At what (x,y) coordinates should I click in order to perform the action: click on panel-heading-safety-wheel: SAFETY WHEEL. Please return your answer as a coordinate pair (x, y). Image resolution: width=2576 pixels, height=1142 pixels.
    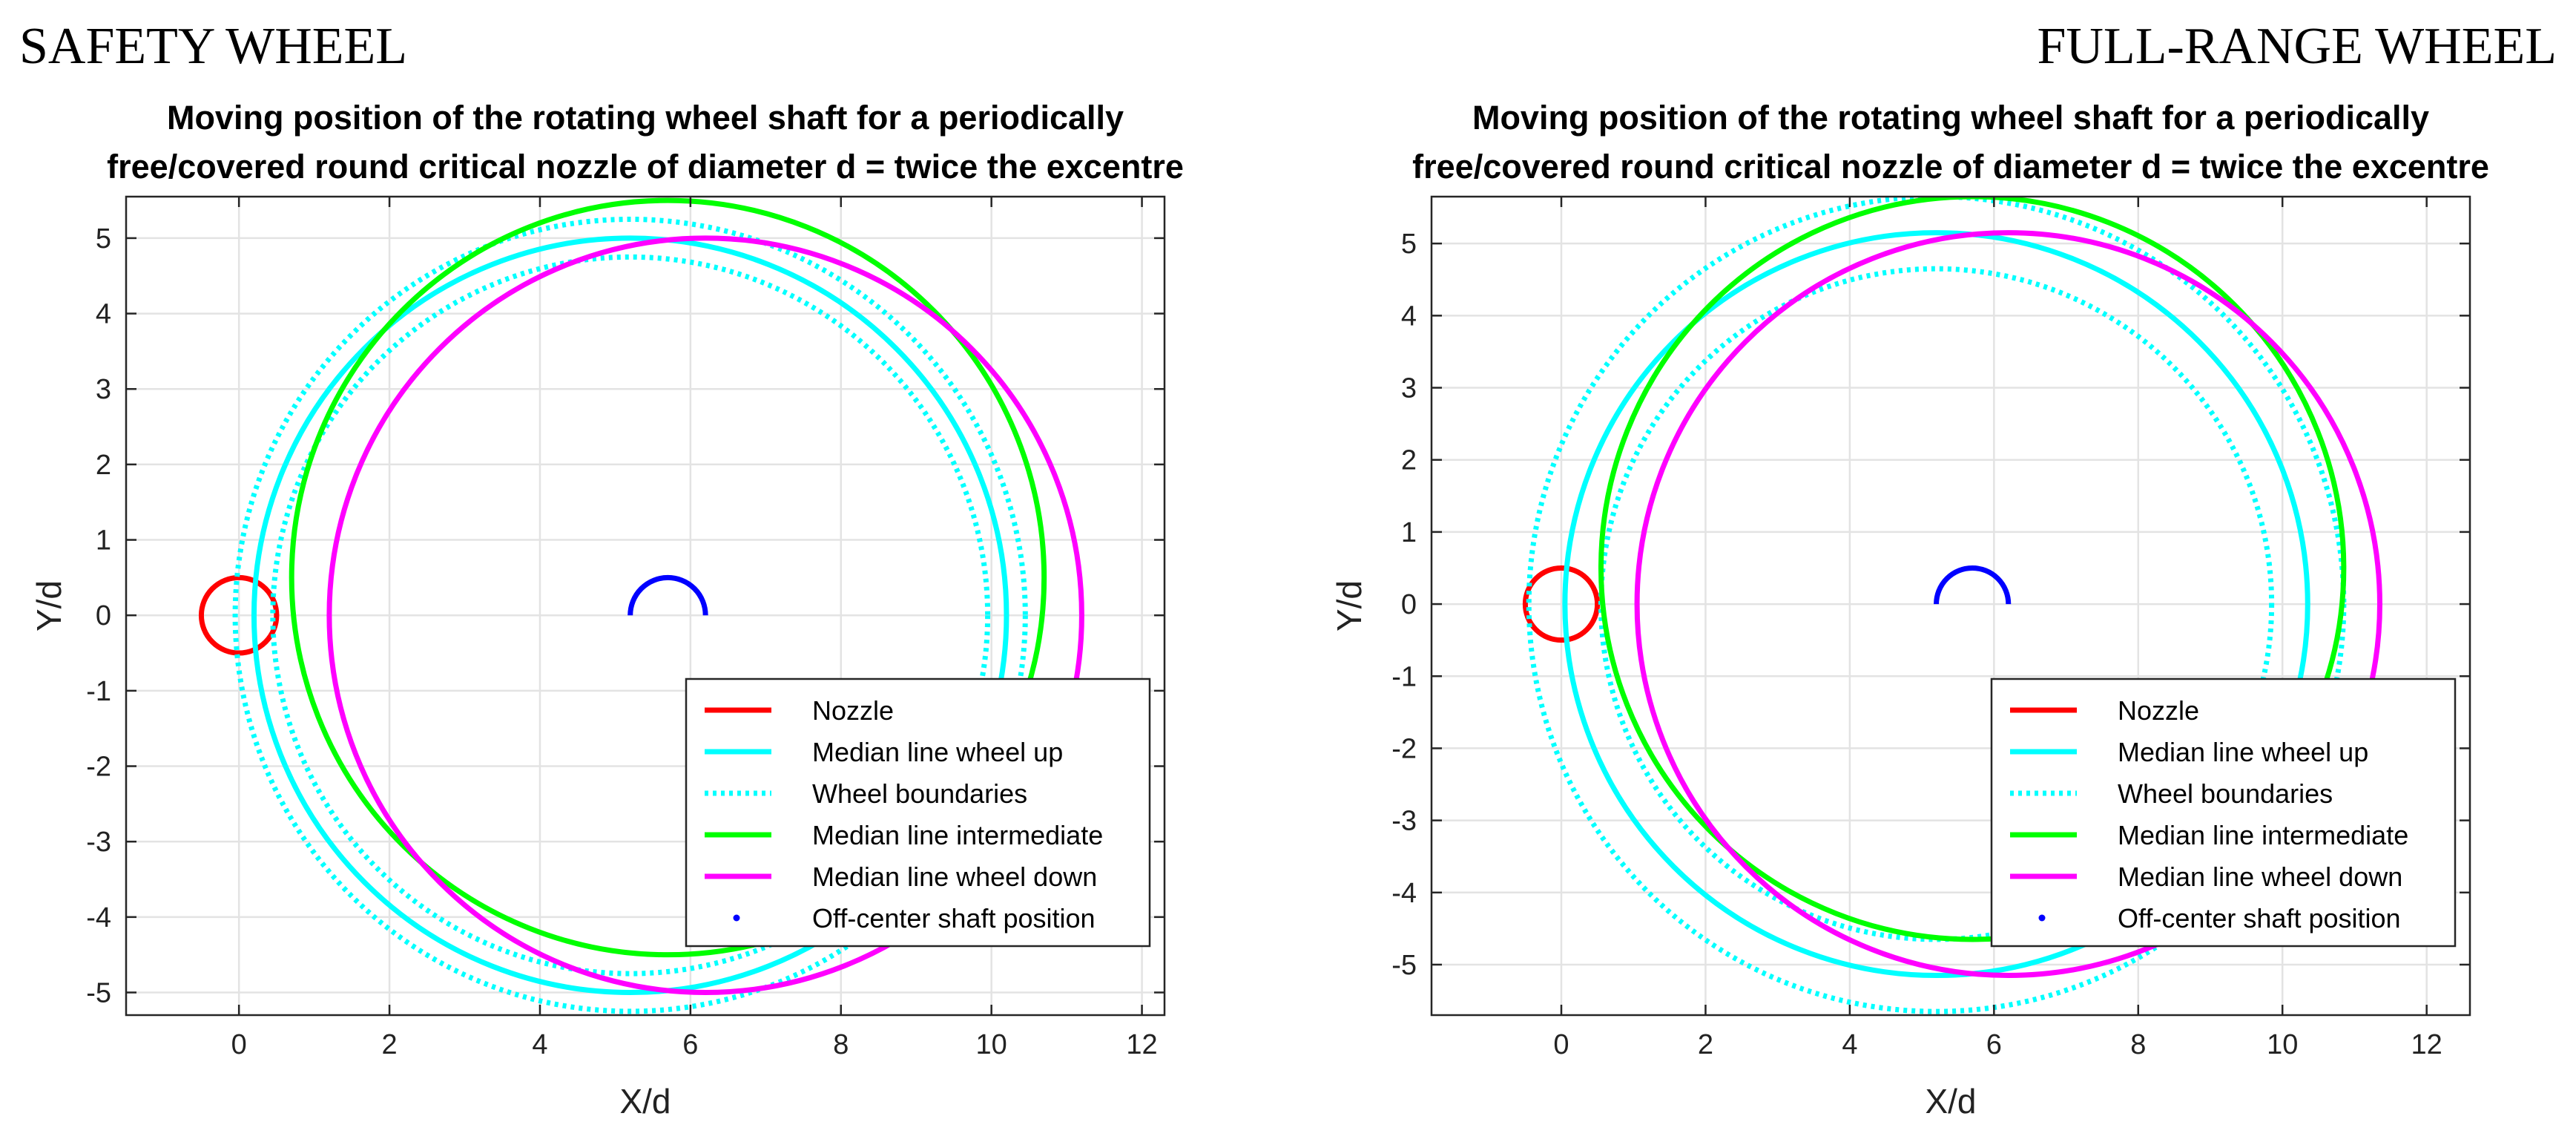
    Looking at the image, I should click on (213, 46).